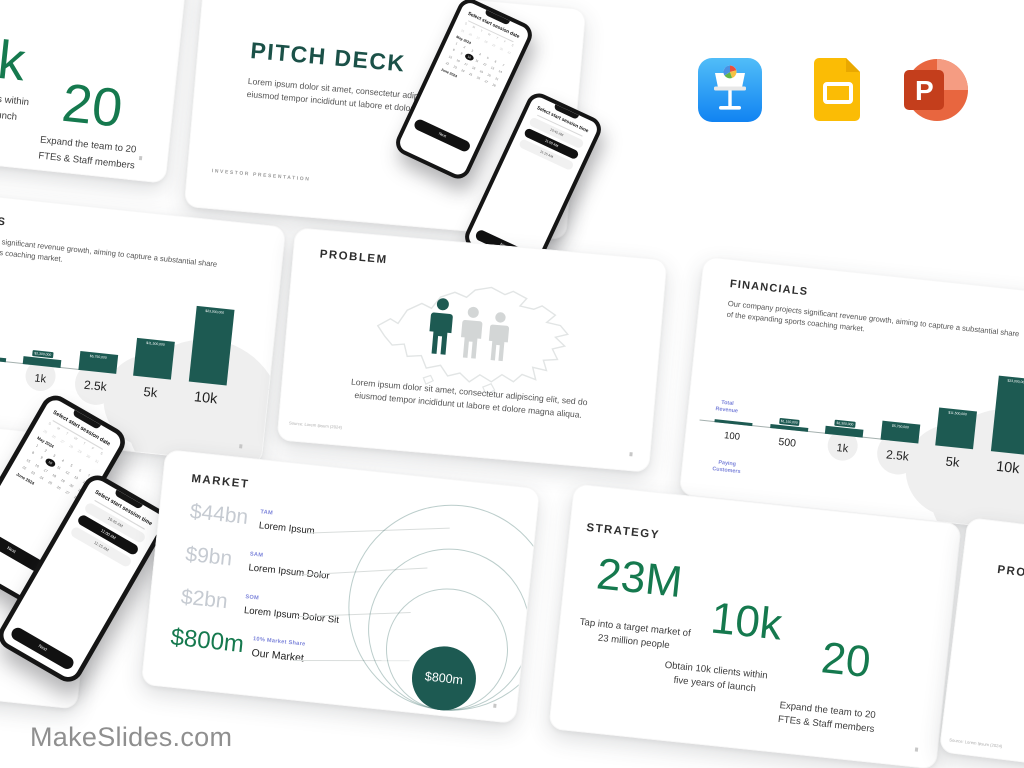 The width and height of the screenshot is (1024, 768). What do you see at coordinates (737, 383) in the screenshot?
I see `bar-group-100: 100` at bounding box center [737, 383].